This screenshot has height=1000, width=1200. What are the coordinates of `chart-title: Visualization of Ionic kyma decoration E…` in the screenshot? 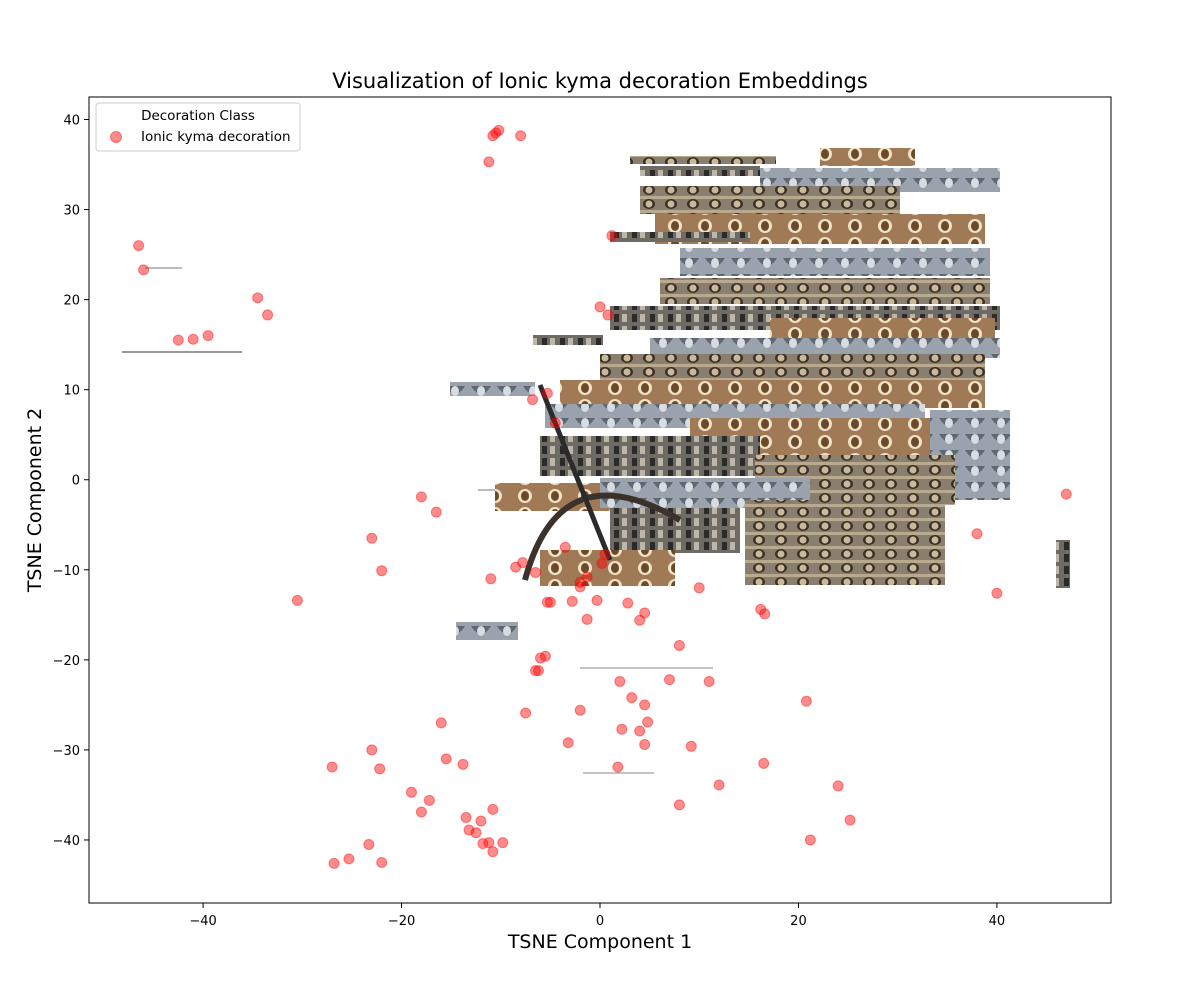 It's located at (600, 81).